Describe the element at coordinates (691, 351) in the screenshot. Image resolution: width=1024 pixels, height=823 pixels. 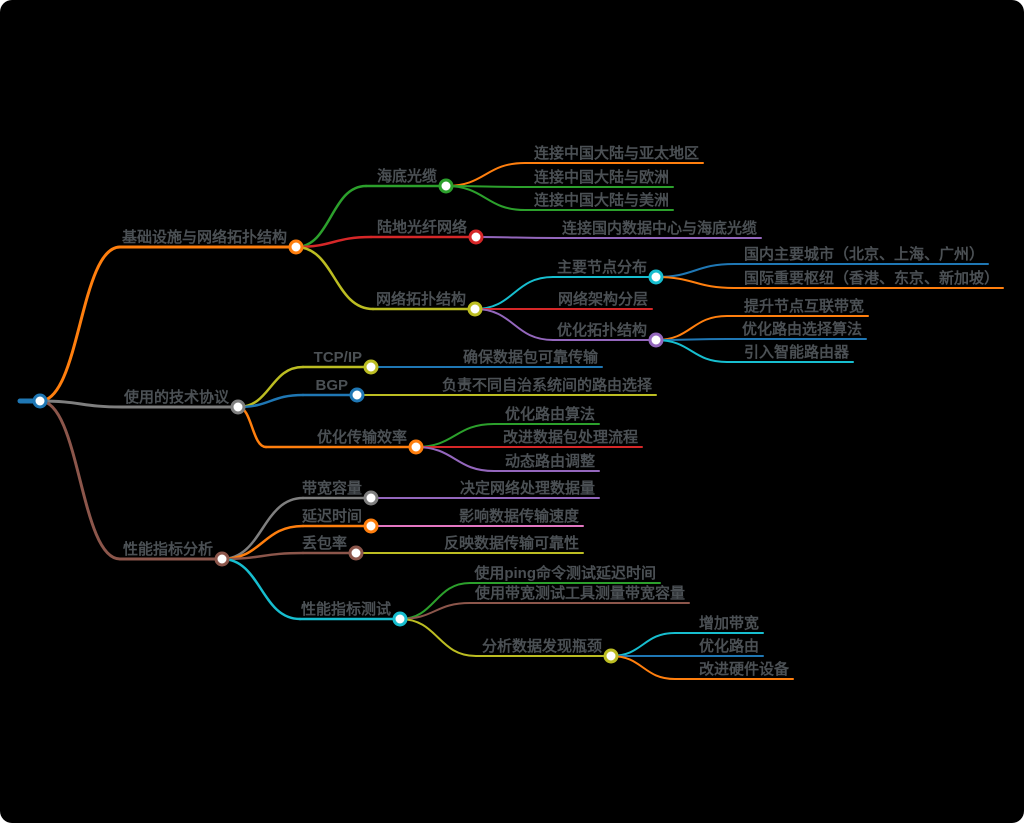
I see `edge-smart-router` at that location.